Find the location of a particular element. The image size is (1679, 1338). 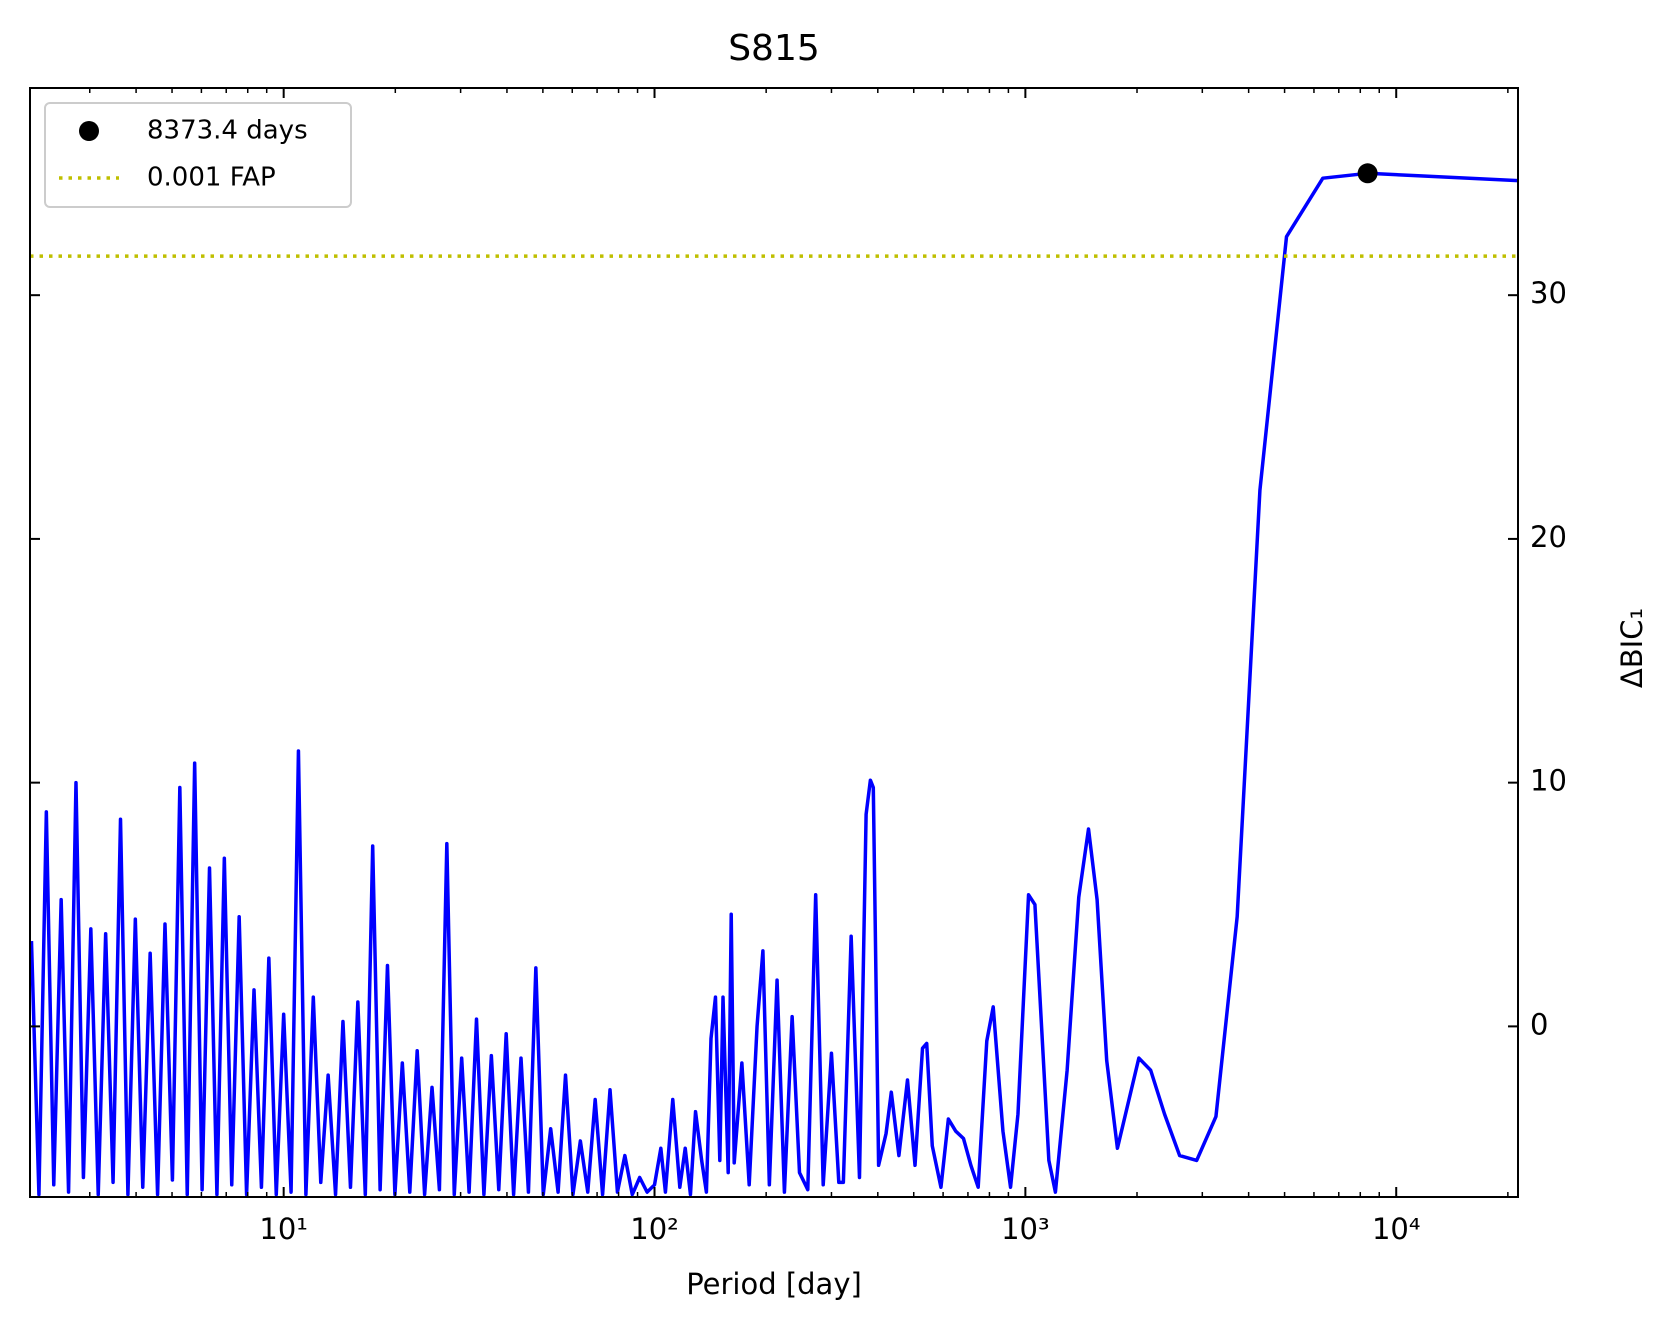

y-axis-label: ΔBIC₁ is located at coordinates (1632, 648).